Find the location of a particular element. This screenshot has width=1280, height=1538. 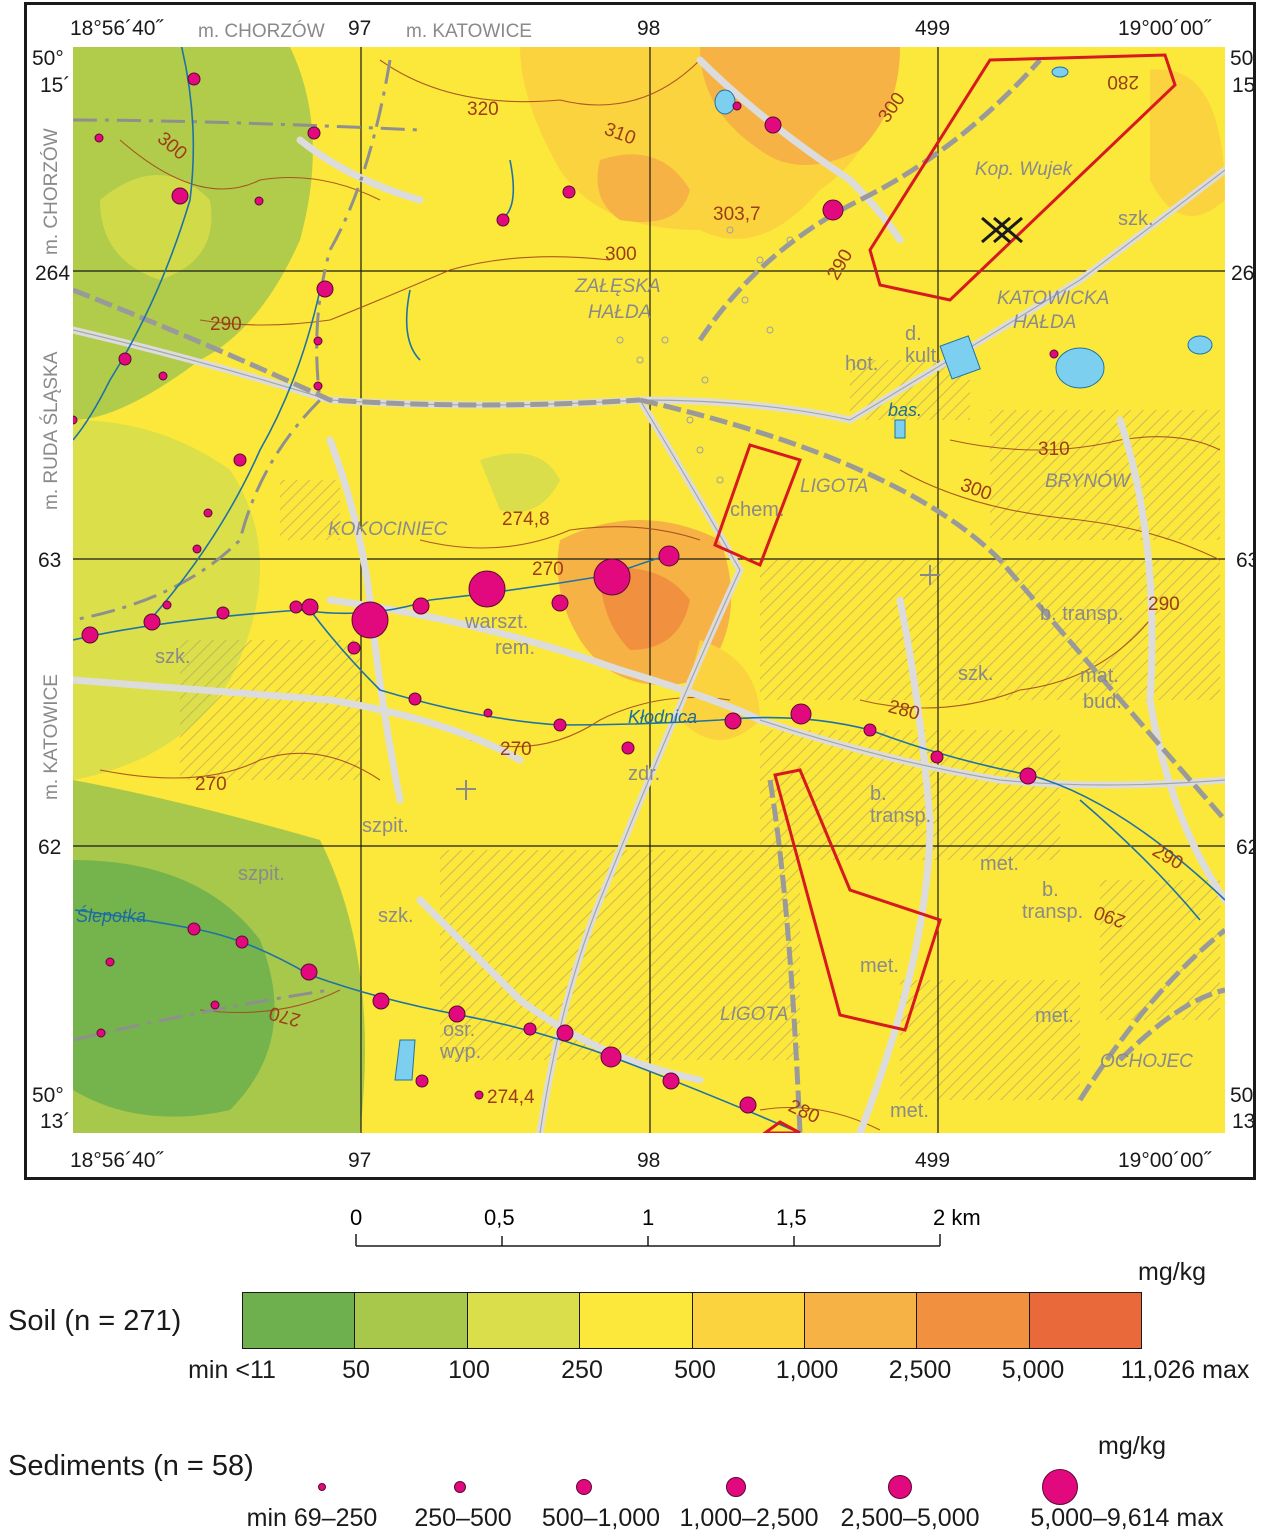

soil-break-label: 500 is located at coordinates (695, 1370).